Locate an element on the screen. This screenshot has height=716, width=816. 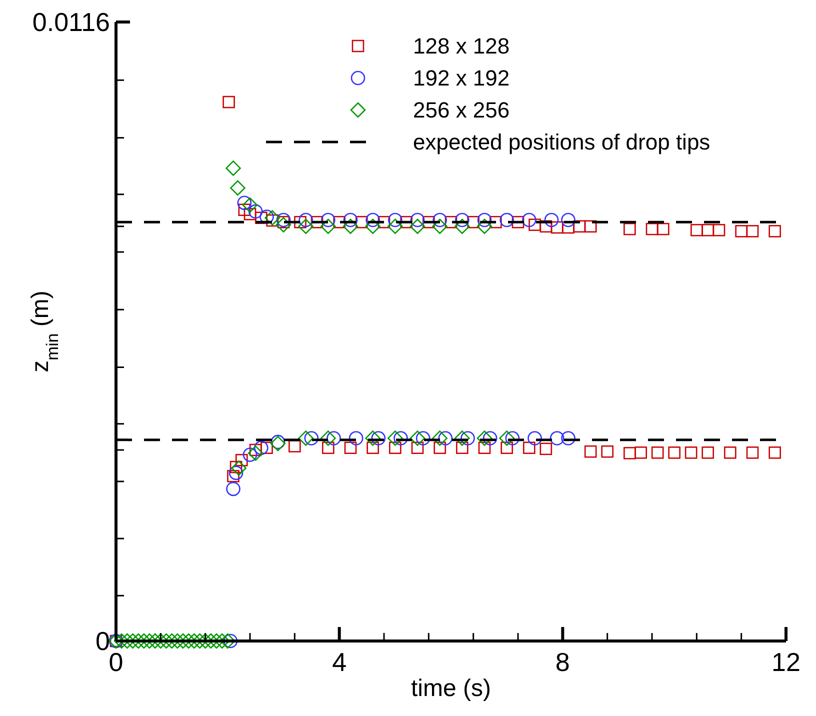
y-tick-label: 0.0116 is located at coordinates (71, 22).